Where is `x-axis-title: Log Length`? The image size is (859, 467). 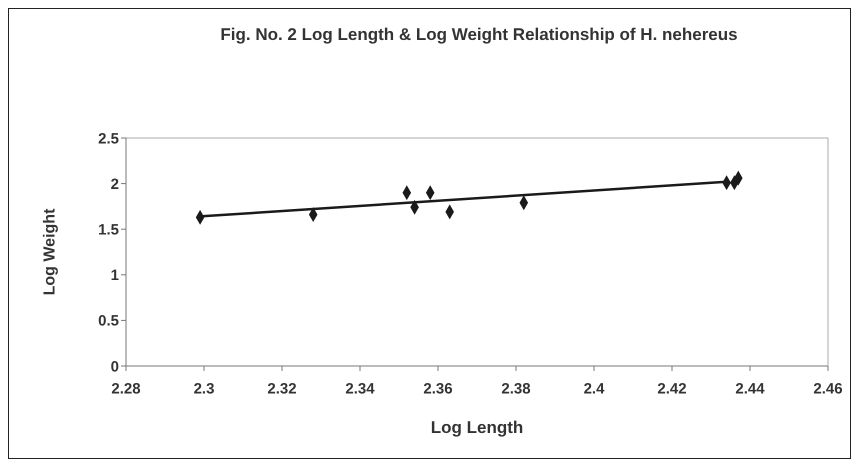 x-axis-title: Log Length is located at coordinates (477, 427).